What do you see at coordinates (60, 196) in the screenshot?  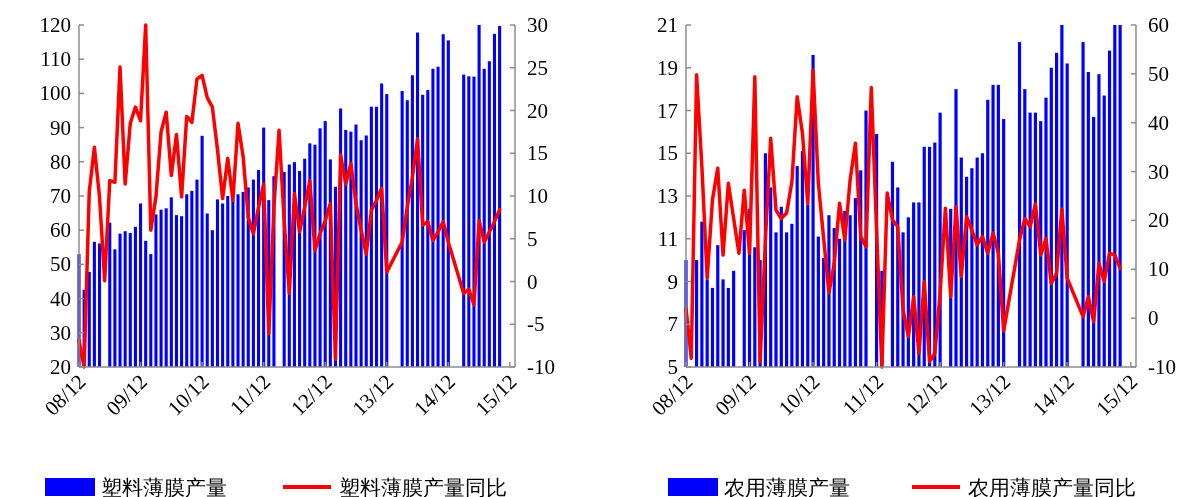 I see `y-tick-label: 70` at bounding box center [60, 196].